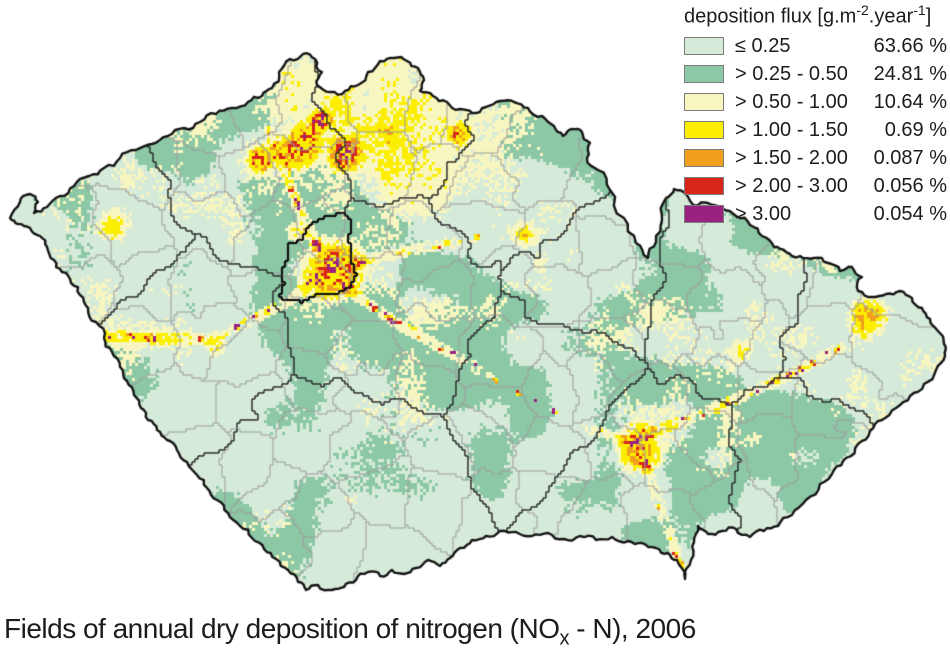 The width and height of the screenshot is (950, 666). I want to click on legend-title-mid: .year, so click(891, 16).